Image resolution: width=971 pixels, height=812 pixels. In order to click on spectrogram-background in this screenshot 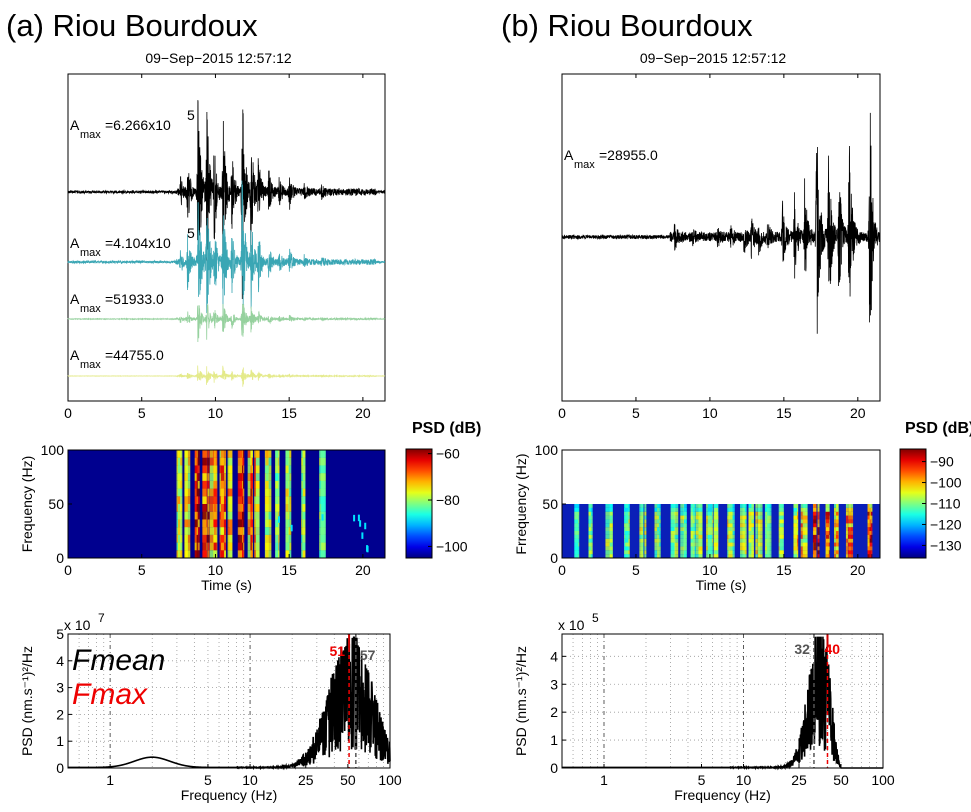, I will do `click(226, 504)`.